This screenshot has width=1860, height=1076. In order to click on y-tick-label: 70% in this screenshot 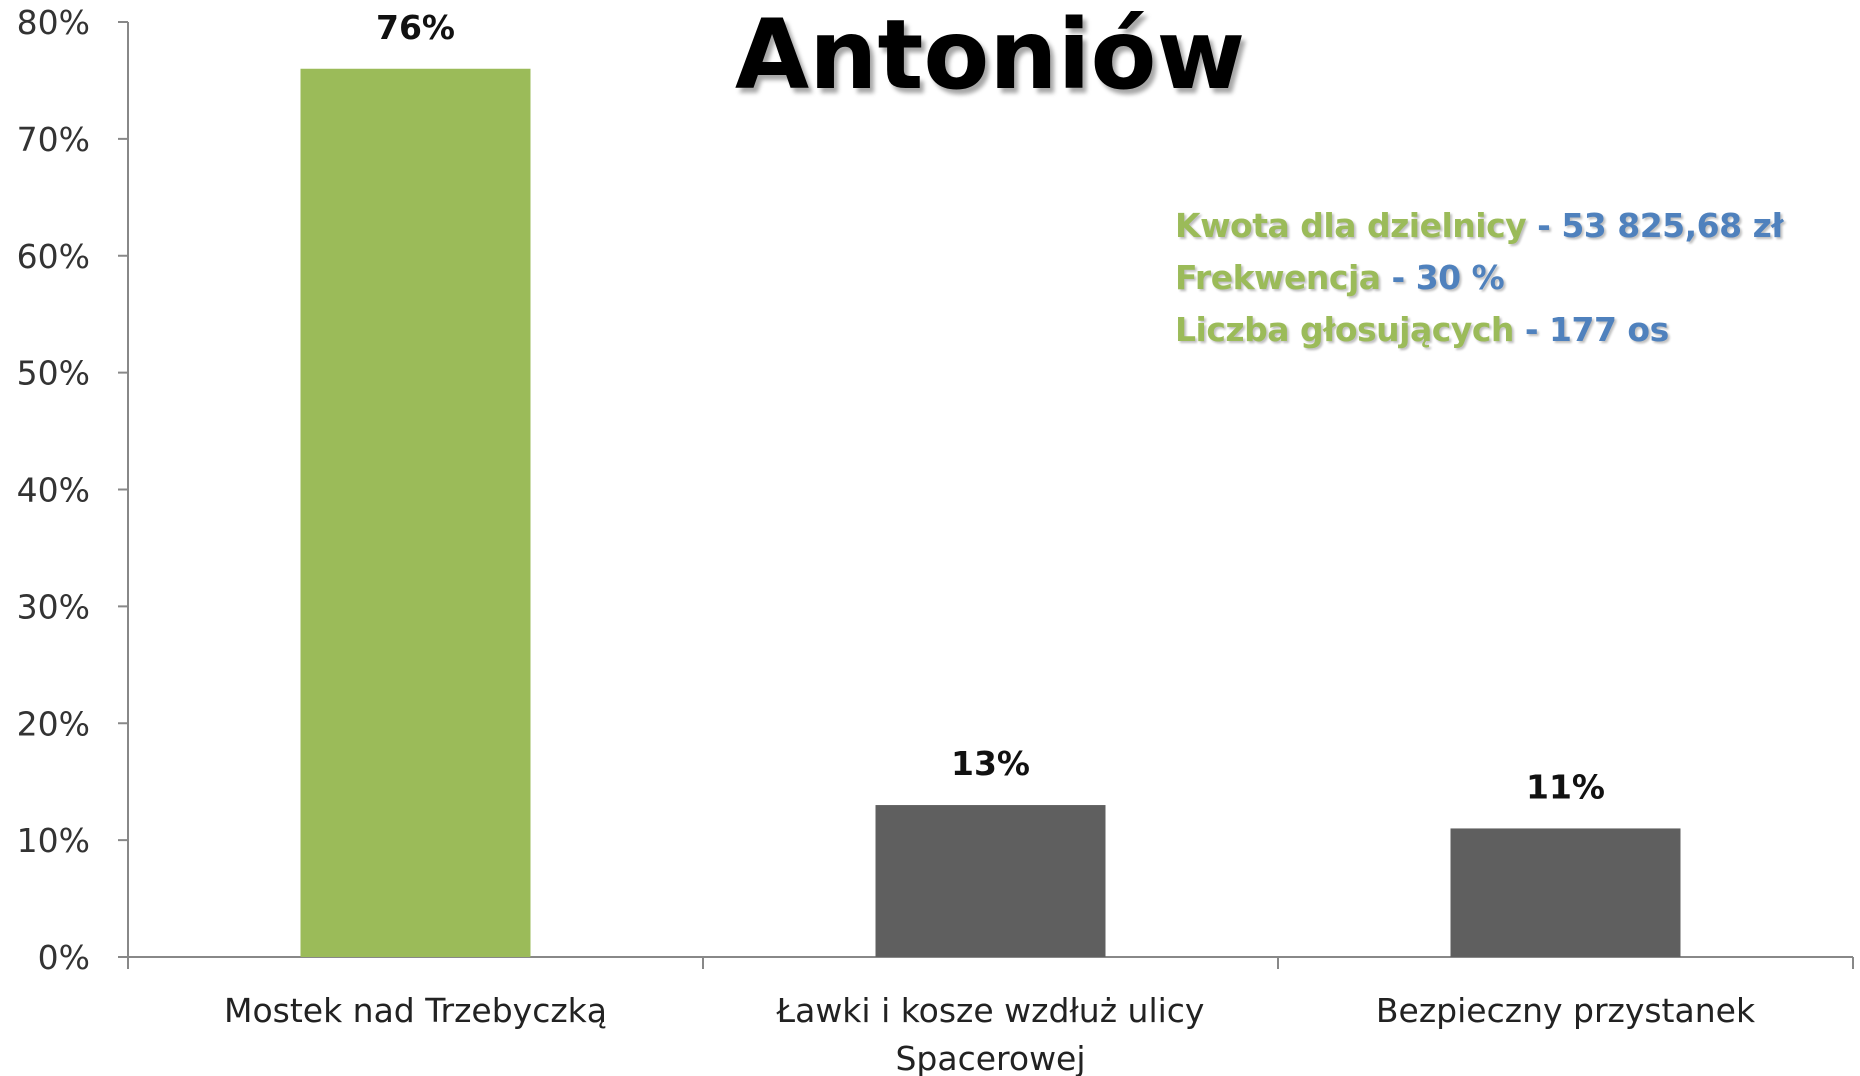, I will do `click(53, 139)`.